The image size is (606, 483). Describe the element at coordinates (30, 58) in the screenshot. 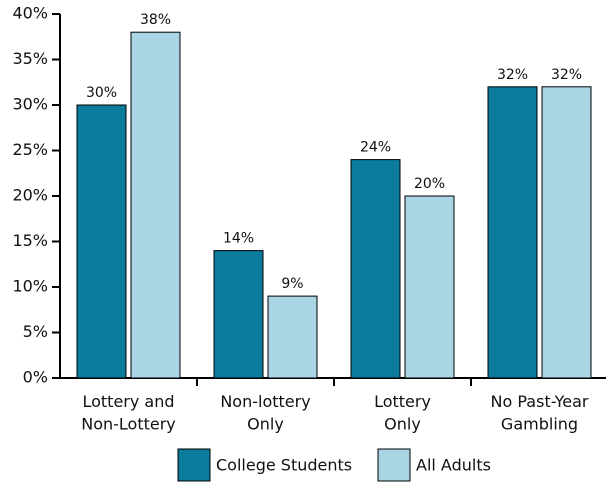

I see `y-tick-label: 35%` at that location.